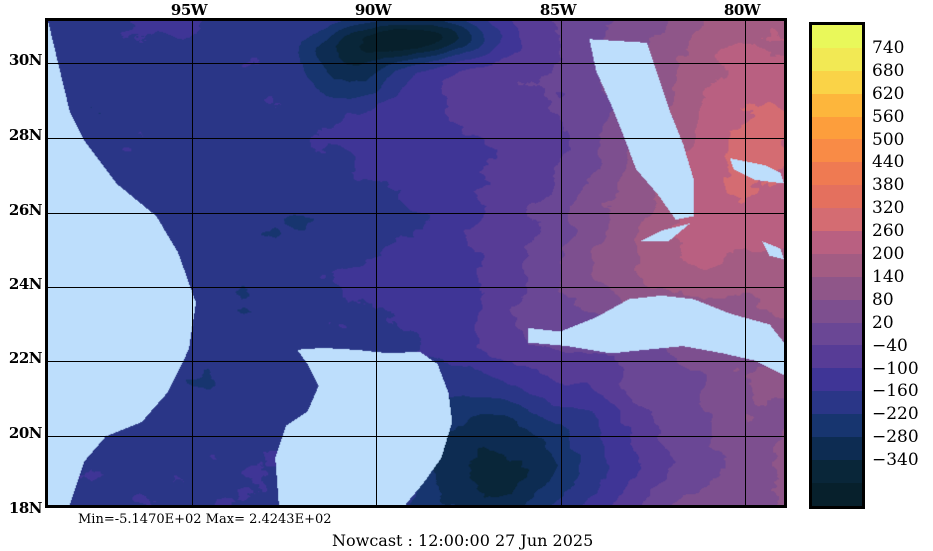 Image resolution: width=933 pixels, height=551 pixels. Describe the element at coordinates (888, 162) in the screenshot. I see `colorbar-tick-440: 440` at that location.